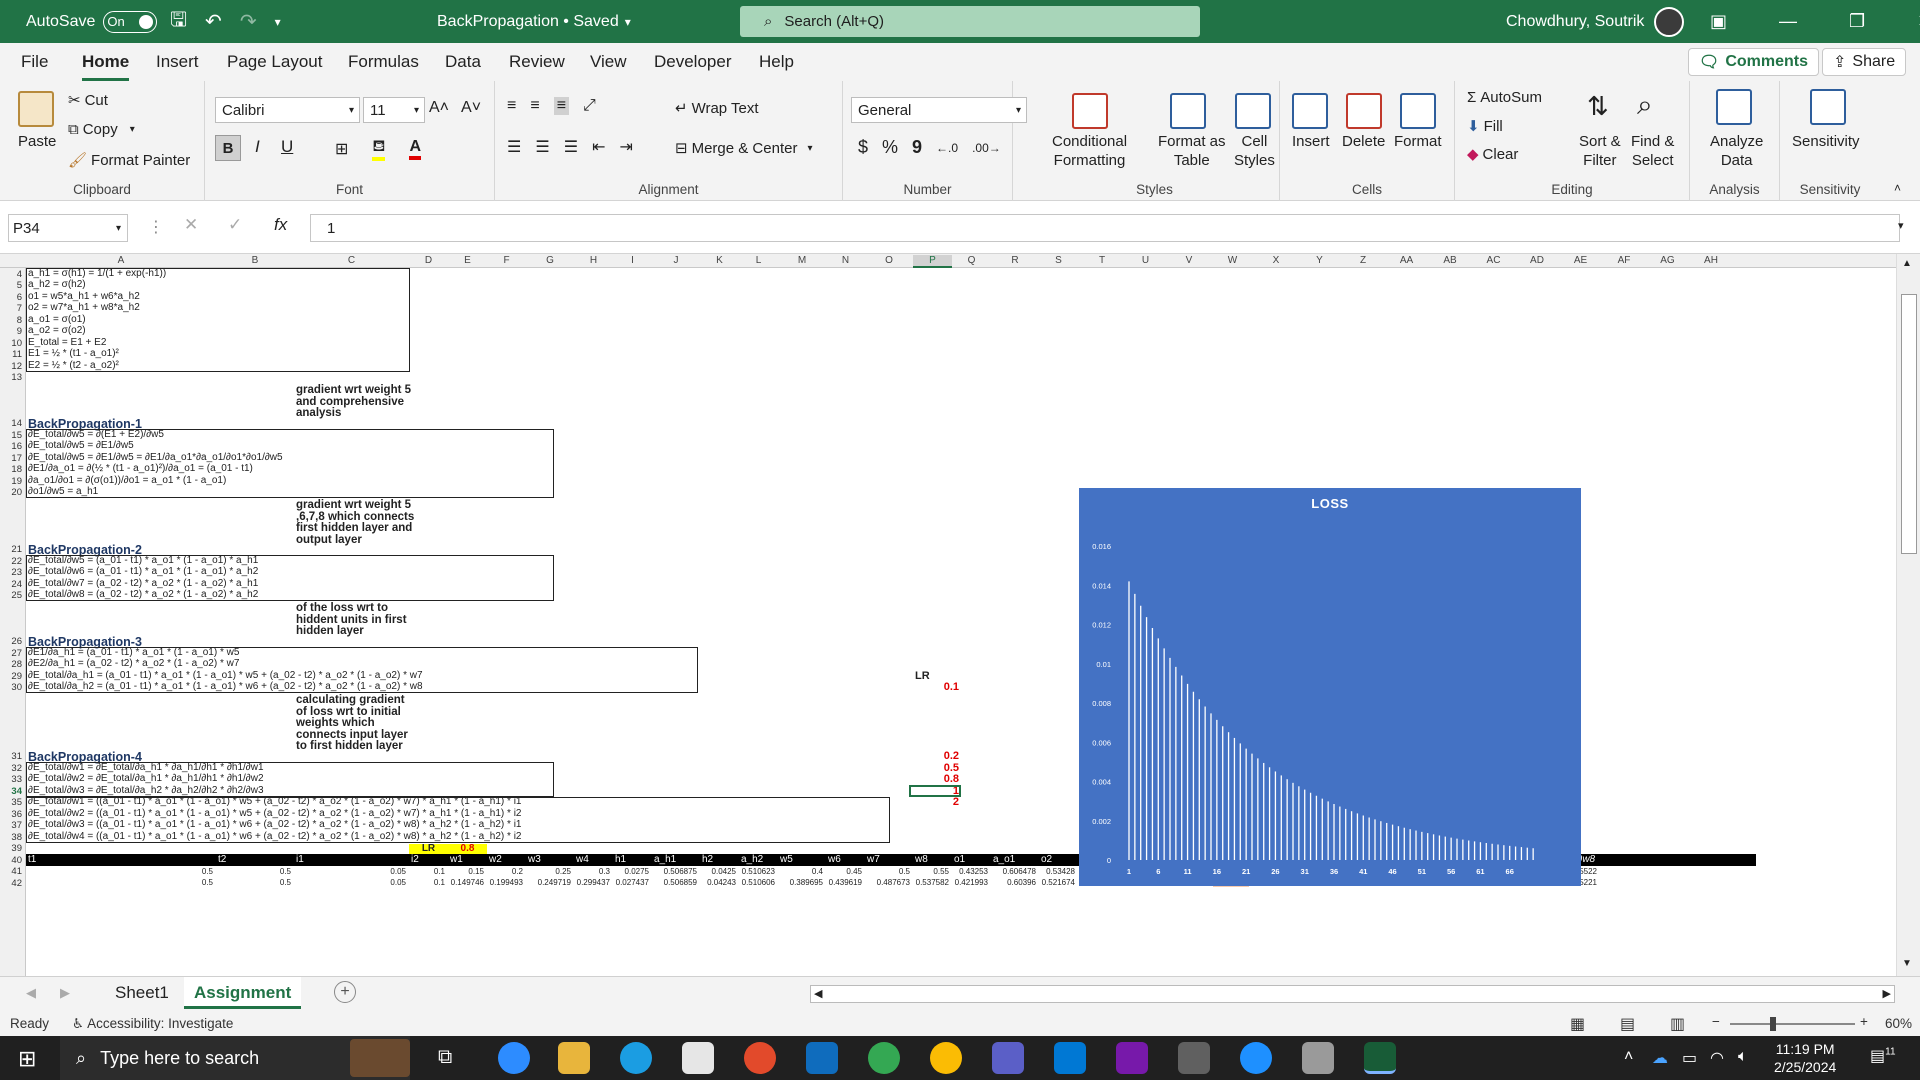 This screenshot has height=1080, width=1920. Describe the element at coordinates (16, 435) in the screenshot. I see `row-header-15: 15` at that location.